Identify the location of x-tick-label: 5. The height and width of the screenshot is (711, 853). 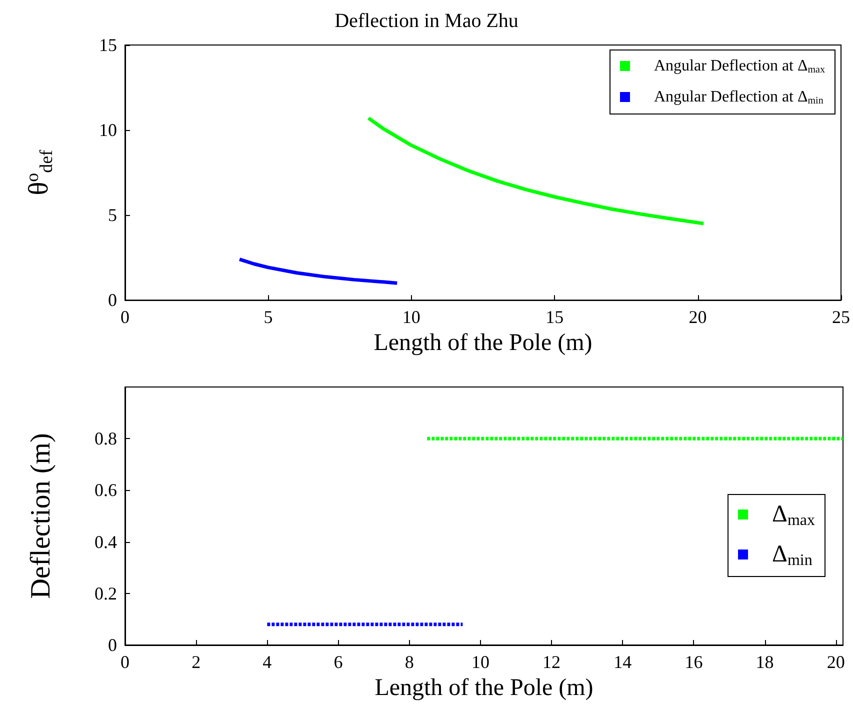
(268, 317).